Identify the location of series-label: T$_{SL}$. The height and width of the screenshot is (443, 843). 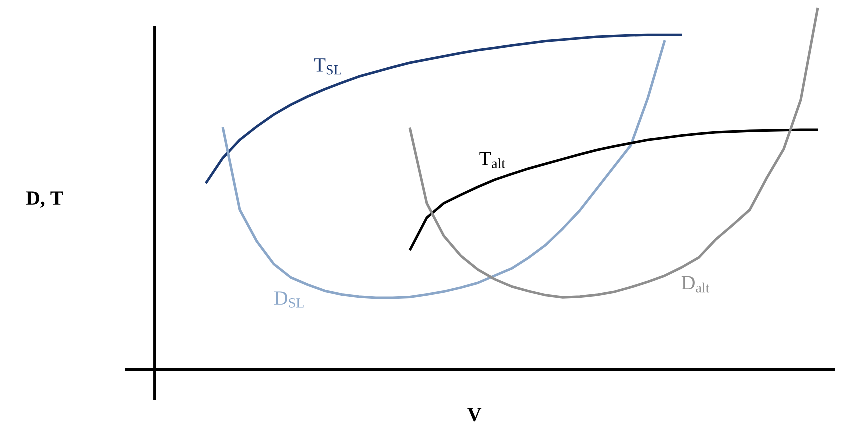
(328, 66).